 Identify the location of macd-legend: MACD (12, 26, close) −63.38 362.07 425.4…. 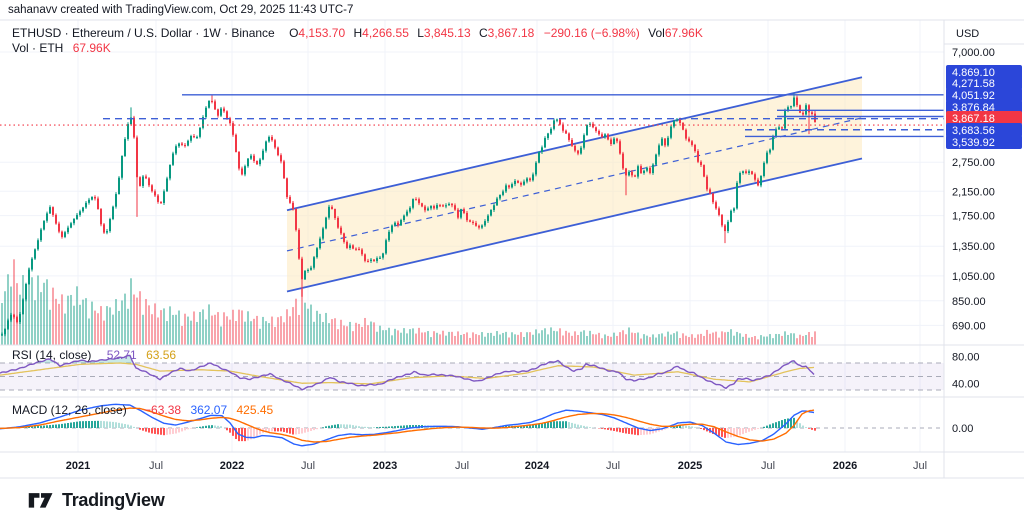
(142, 410).